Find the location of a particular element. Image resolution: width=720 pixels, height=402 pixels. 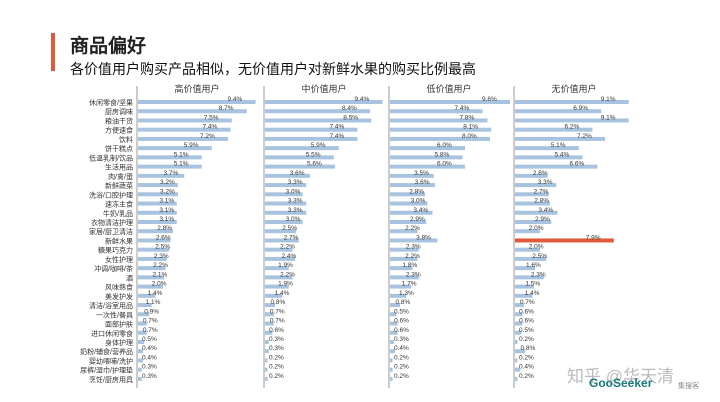

data-label: 2.1% is located at coordinates (159, 274).